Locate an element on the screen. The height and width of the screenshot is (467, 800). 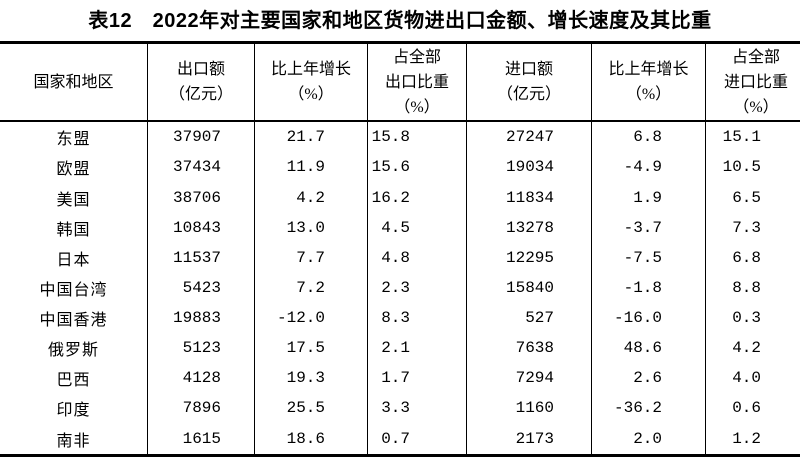
cell-export-value: 38706 is located at coordinates (201, 197).